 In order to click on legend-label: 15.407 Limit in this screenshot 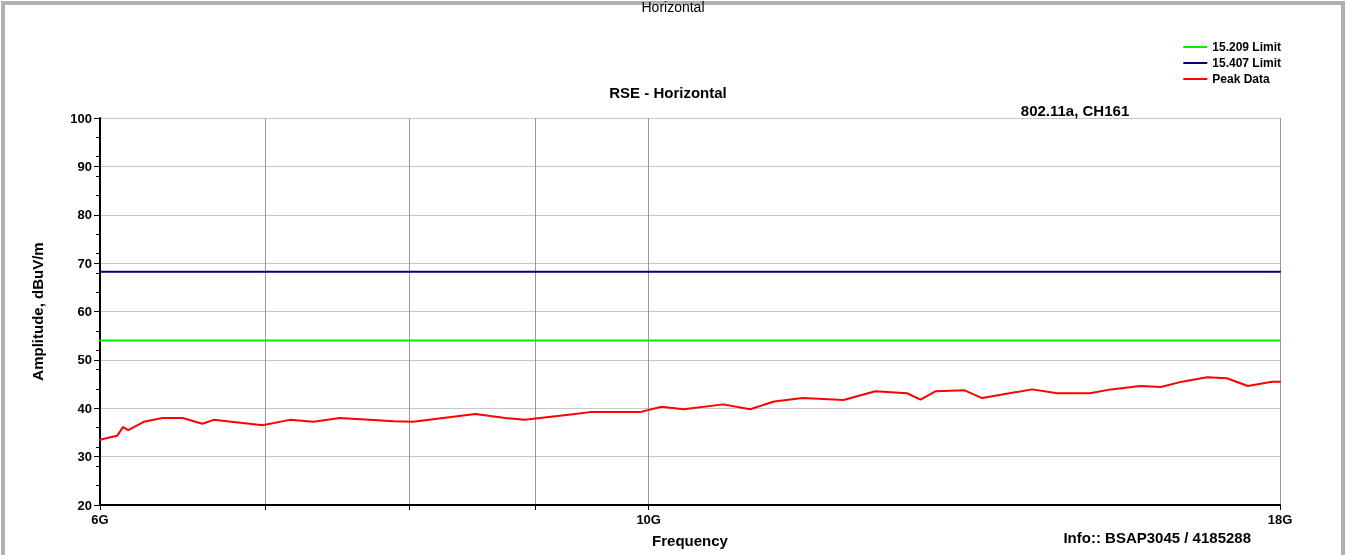, I will do `click(1246, 63)`.